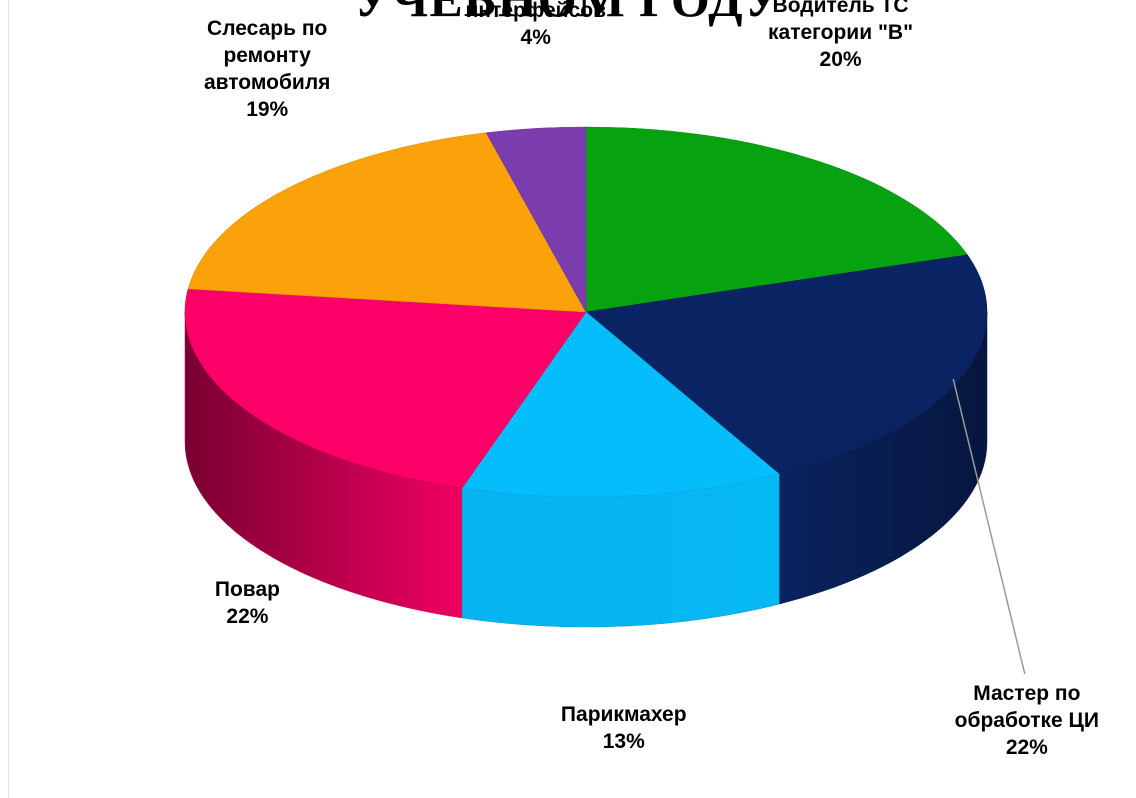 Image resolution: width=1136 pixels, height=798 pixels. Describe the element at coordinates (840, 60) in the screenshot. I see `data-label-percent: 20%` at that location.